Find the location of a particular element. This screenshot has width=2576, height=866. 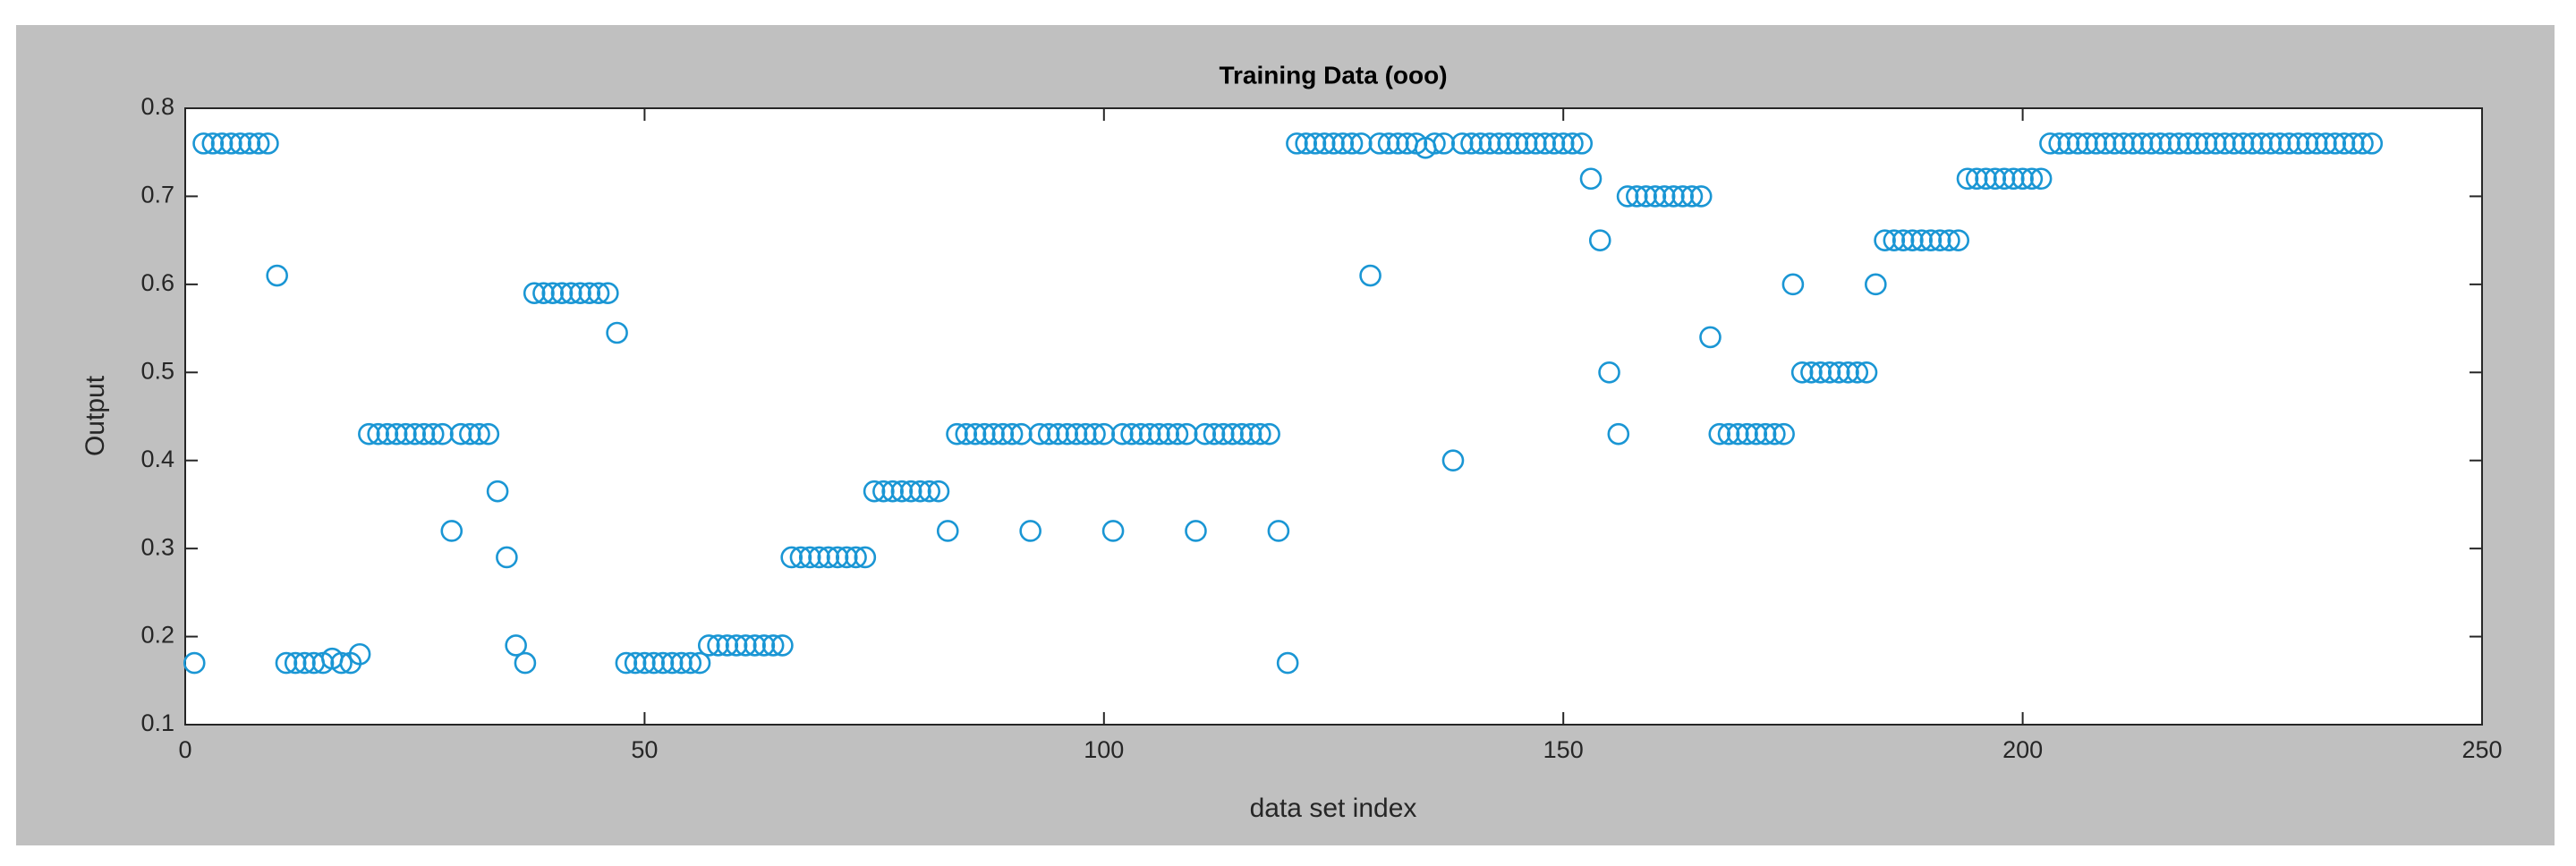

x-tick-label: 200 is located at coordinates (2022, 749).